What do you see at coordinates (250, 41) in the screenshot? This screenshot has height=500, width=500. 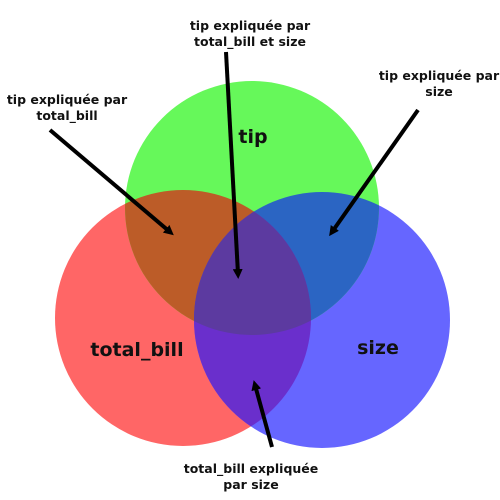 I see `annotation-line: total_bill et size` at bounding box center [250, 41].